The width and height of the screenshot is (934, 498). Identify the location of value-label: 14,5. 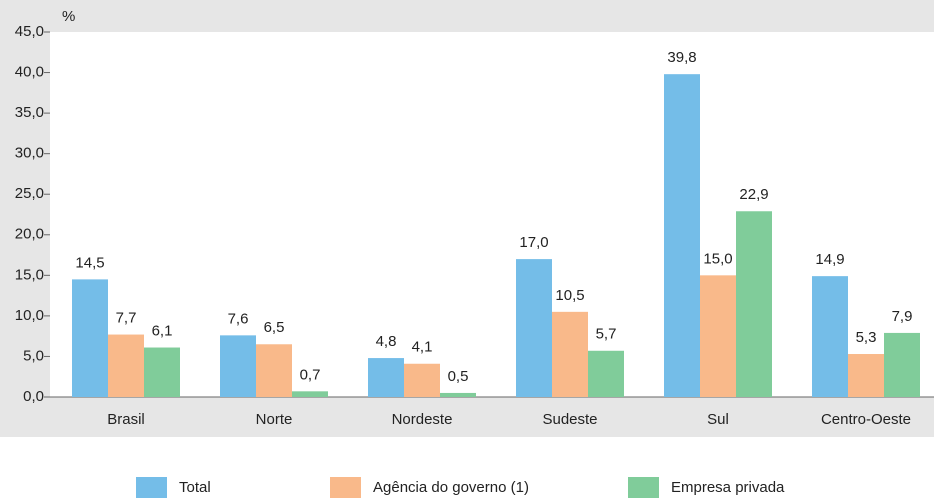
(89, 262).